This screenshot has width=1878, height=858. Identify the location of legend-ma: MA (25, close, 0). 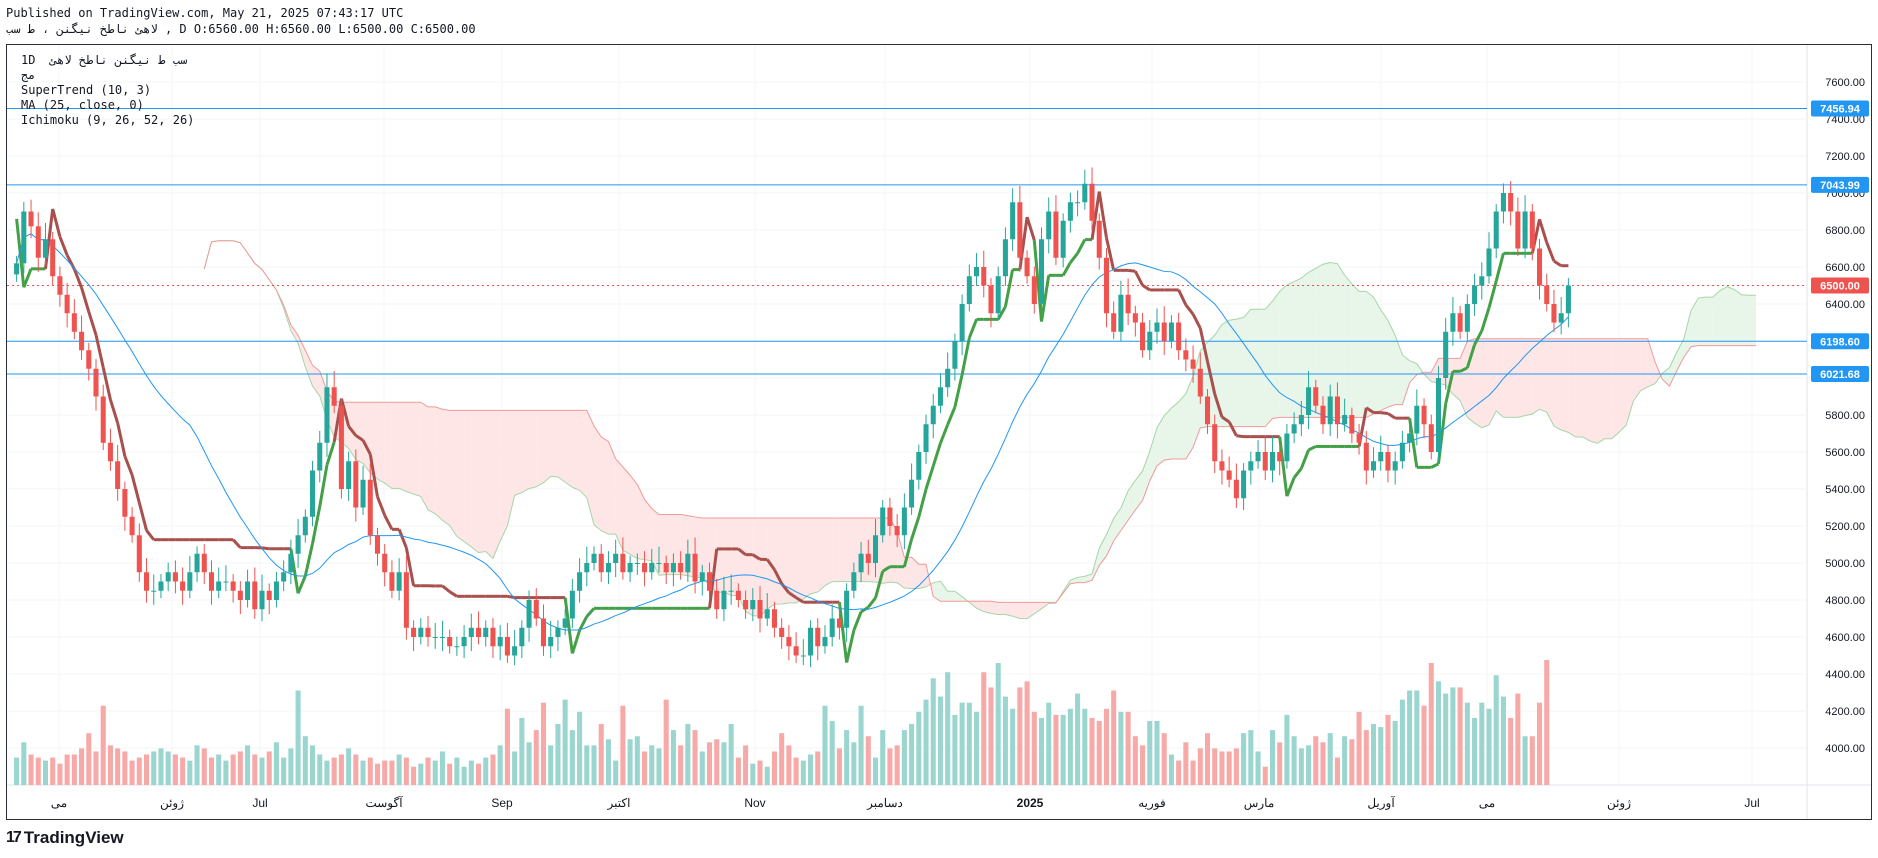
(82, 105).